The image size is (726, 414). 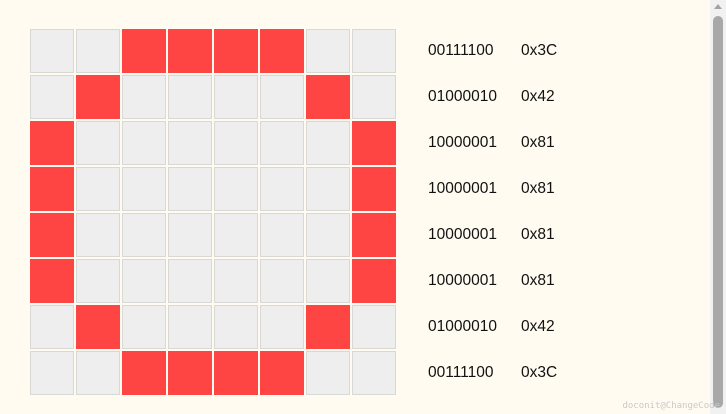 I want to click on watermark: doconit@ChangeCode, so click(x=671, y=406).